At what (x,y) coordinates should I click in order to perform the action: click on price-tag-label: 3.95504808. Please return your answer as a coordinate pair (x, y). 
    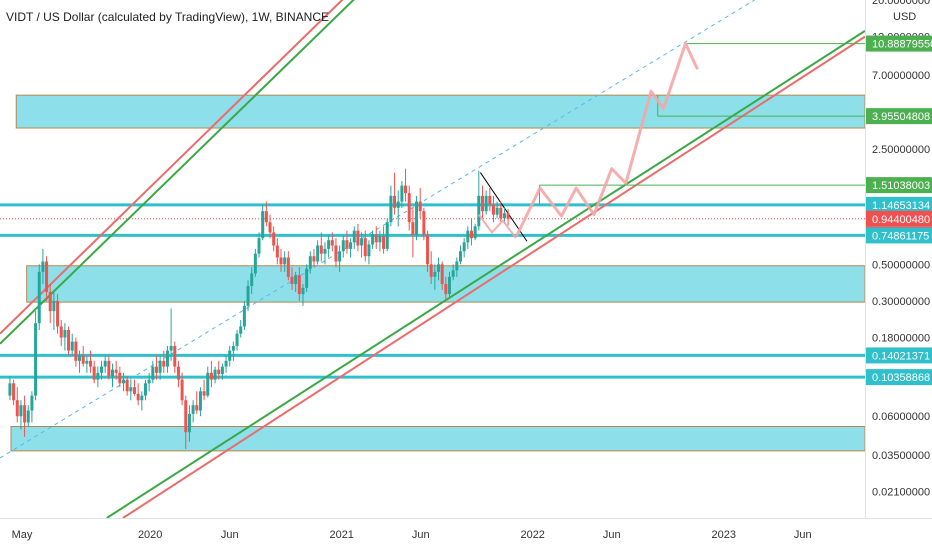
    Looking at the image, I should click on (901, 117).